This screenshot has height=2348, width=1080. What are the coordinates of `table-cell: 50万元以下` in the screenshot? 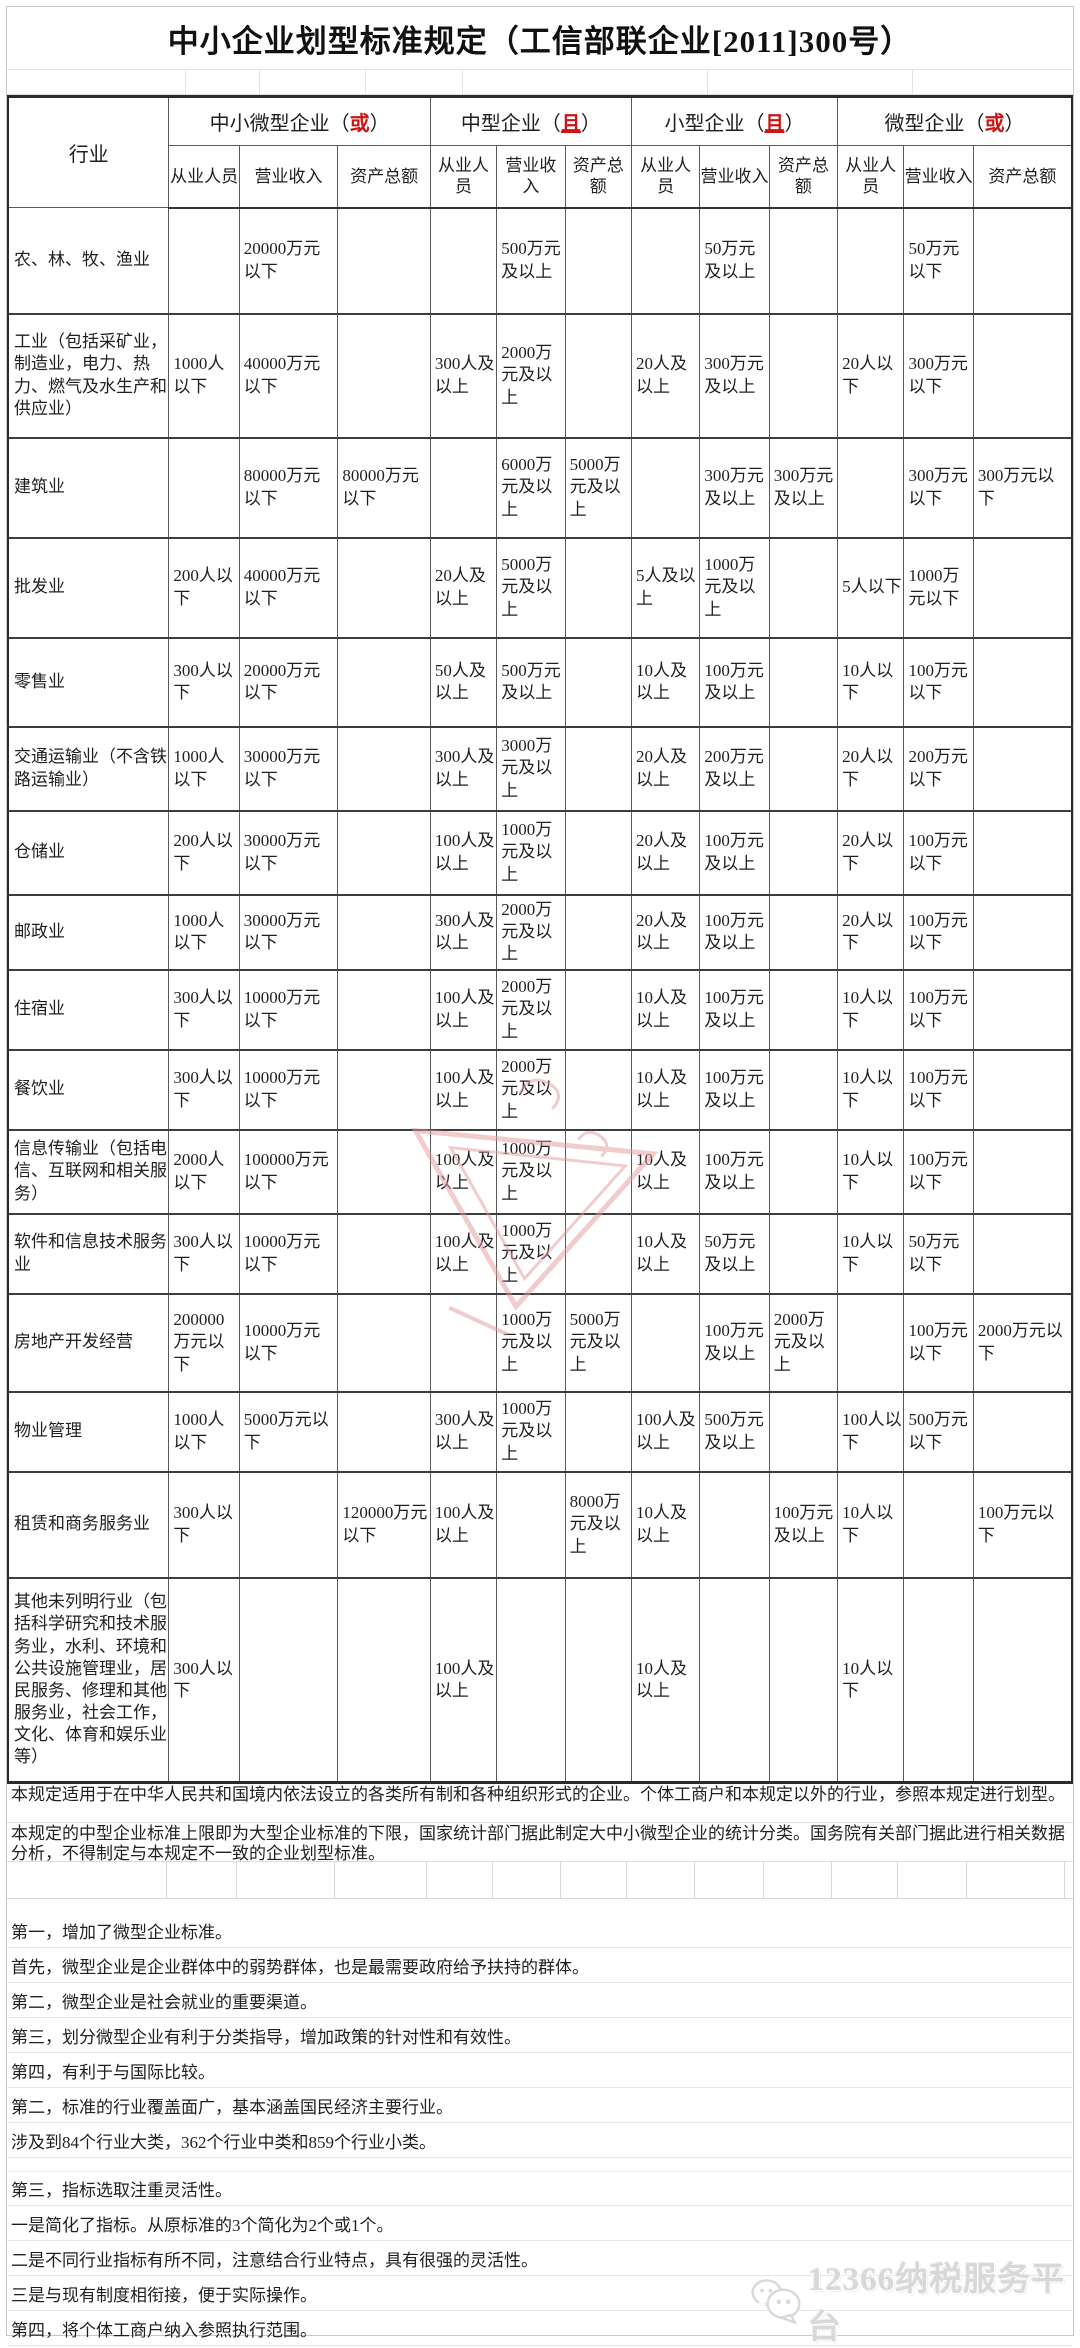 It's located at (938, 260).